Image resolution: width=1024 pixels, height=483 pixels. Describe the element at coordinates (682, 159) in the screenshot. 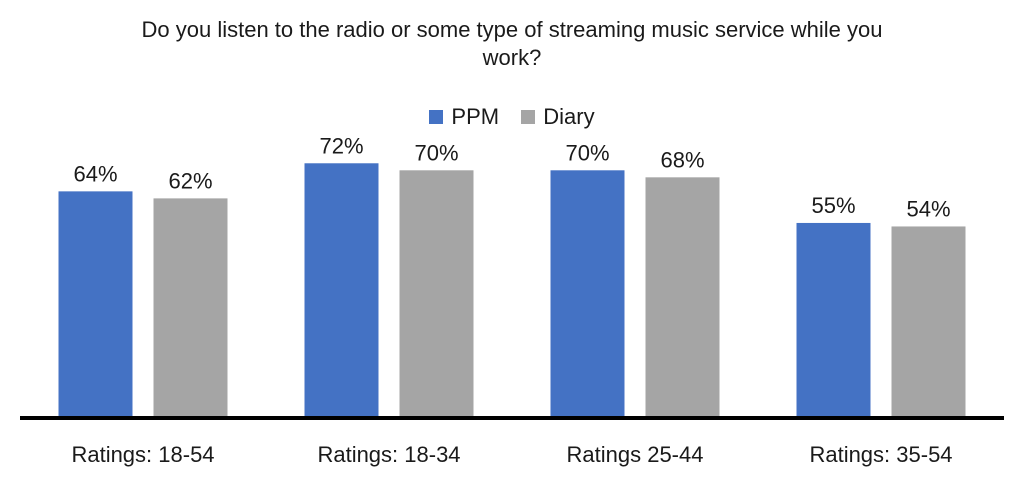

I see `data-label-diary-2: 68%` at that location.